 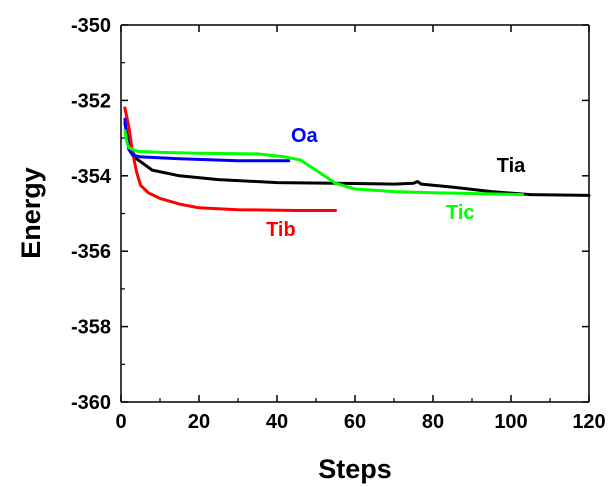 I want to click on x-tick-label: 0, so click(x=120, y=422).